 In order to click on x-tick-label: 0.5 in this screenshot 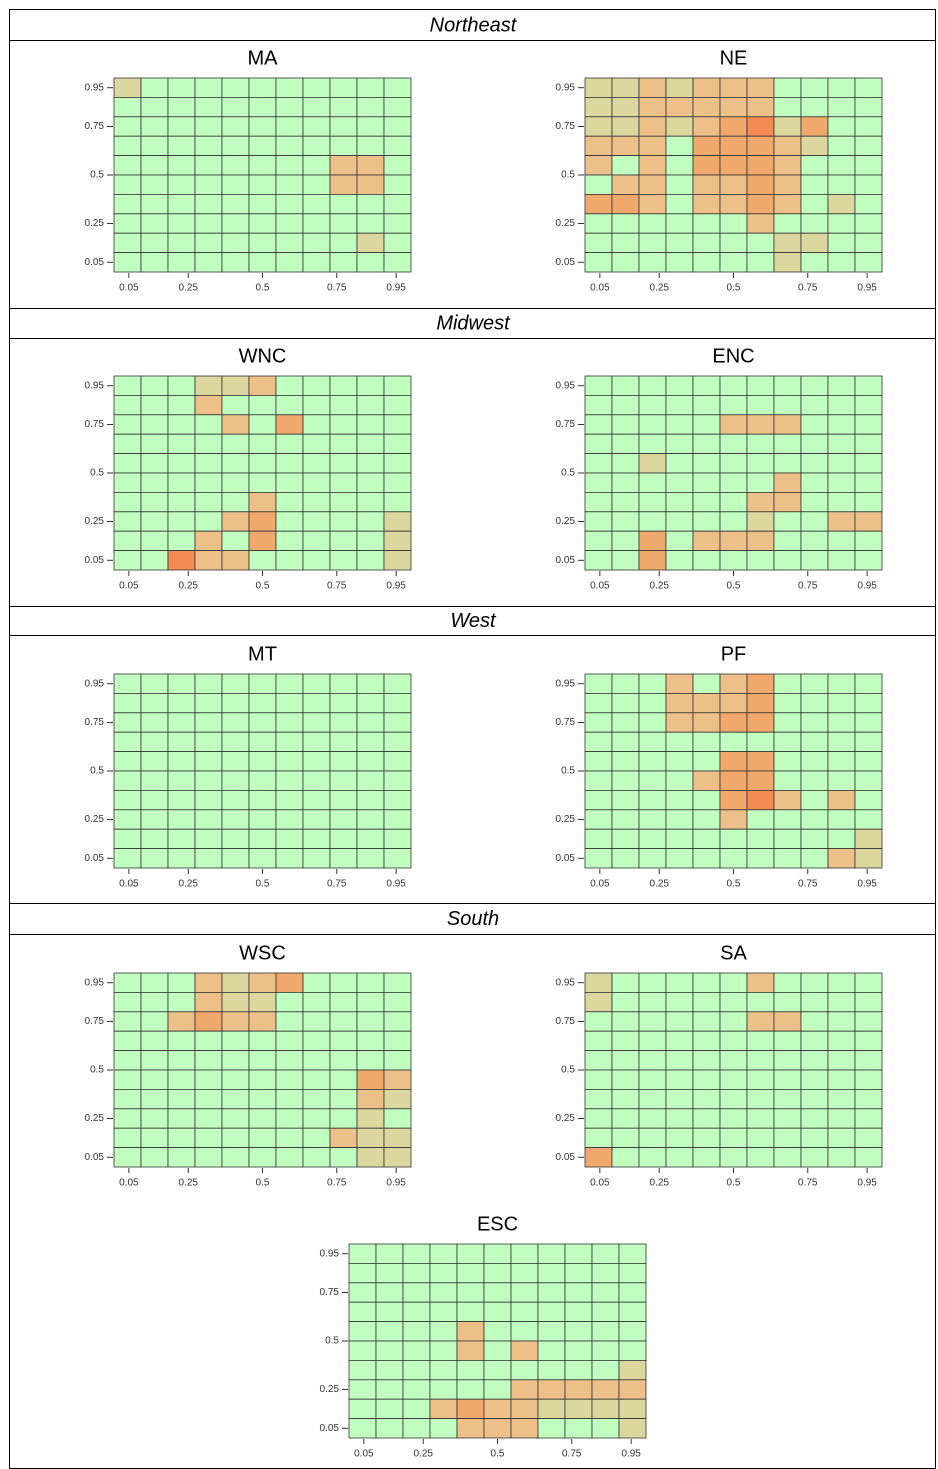, I will do `click(734, 1183)`.